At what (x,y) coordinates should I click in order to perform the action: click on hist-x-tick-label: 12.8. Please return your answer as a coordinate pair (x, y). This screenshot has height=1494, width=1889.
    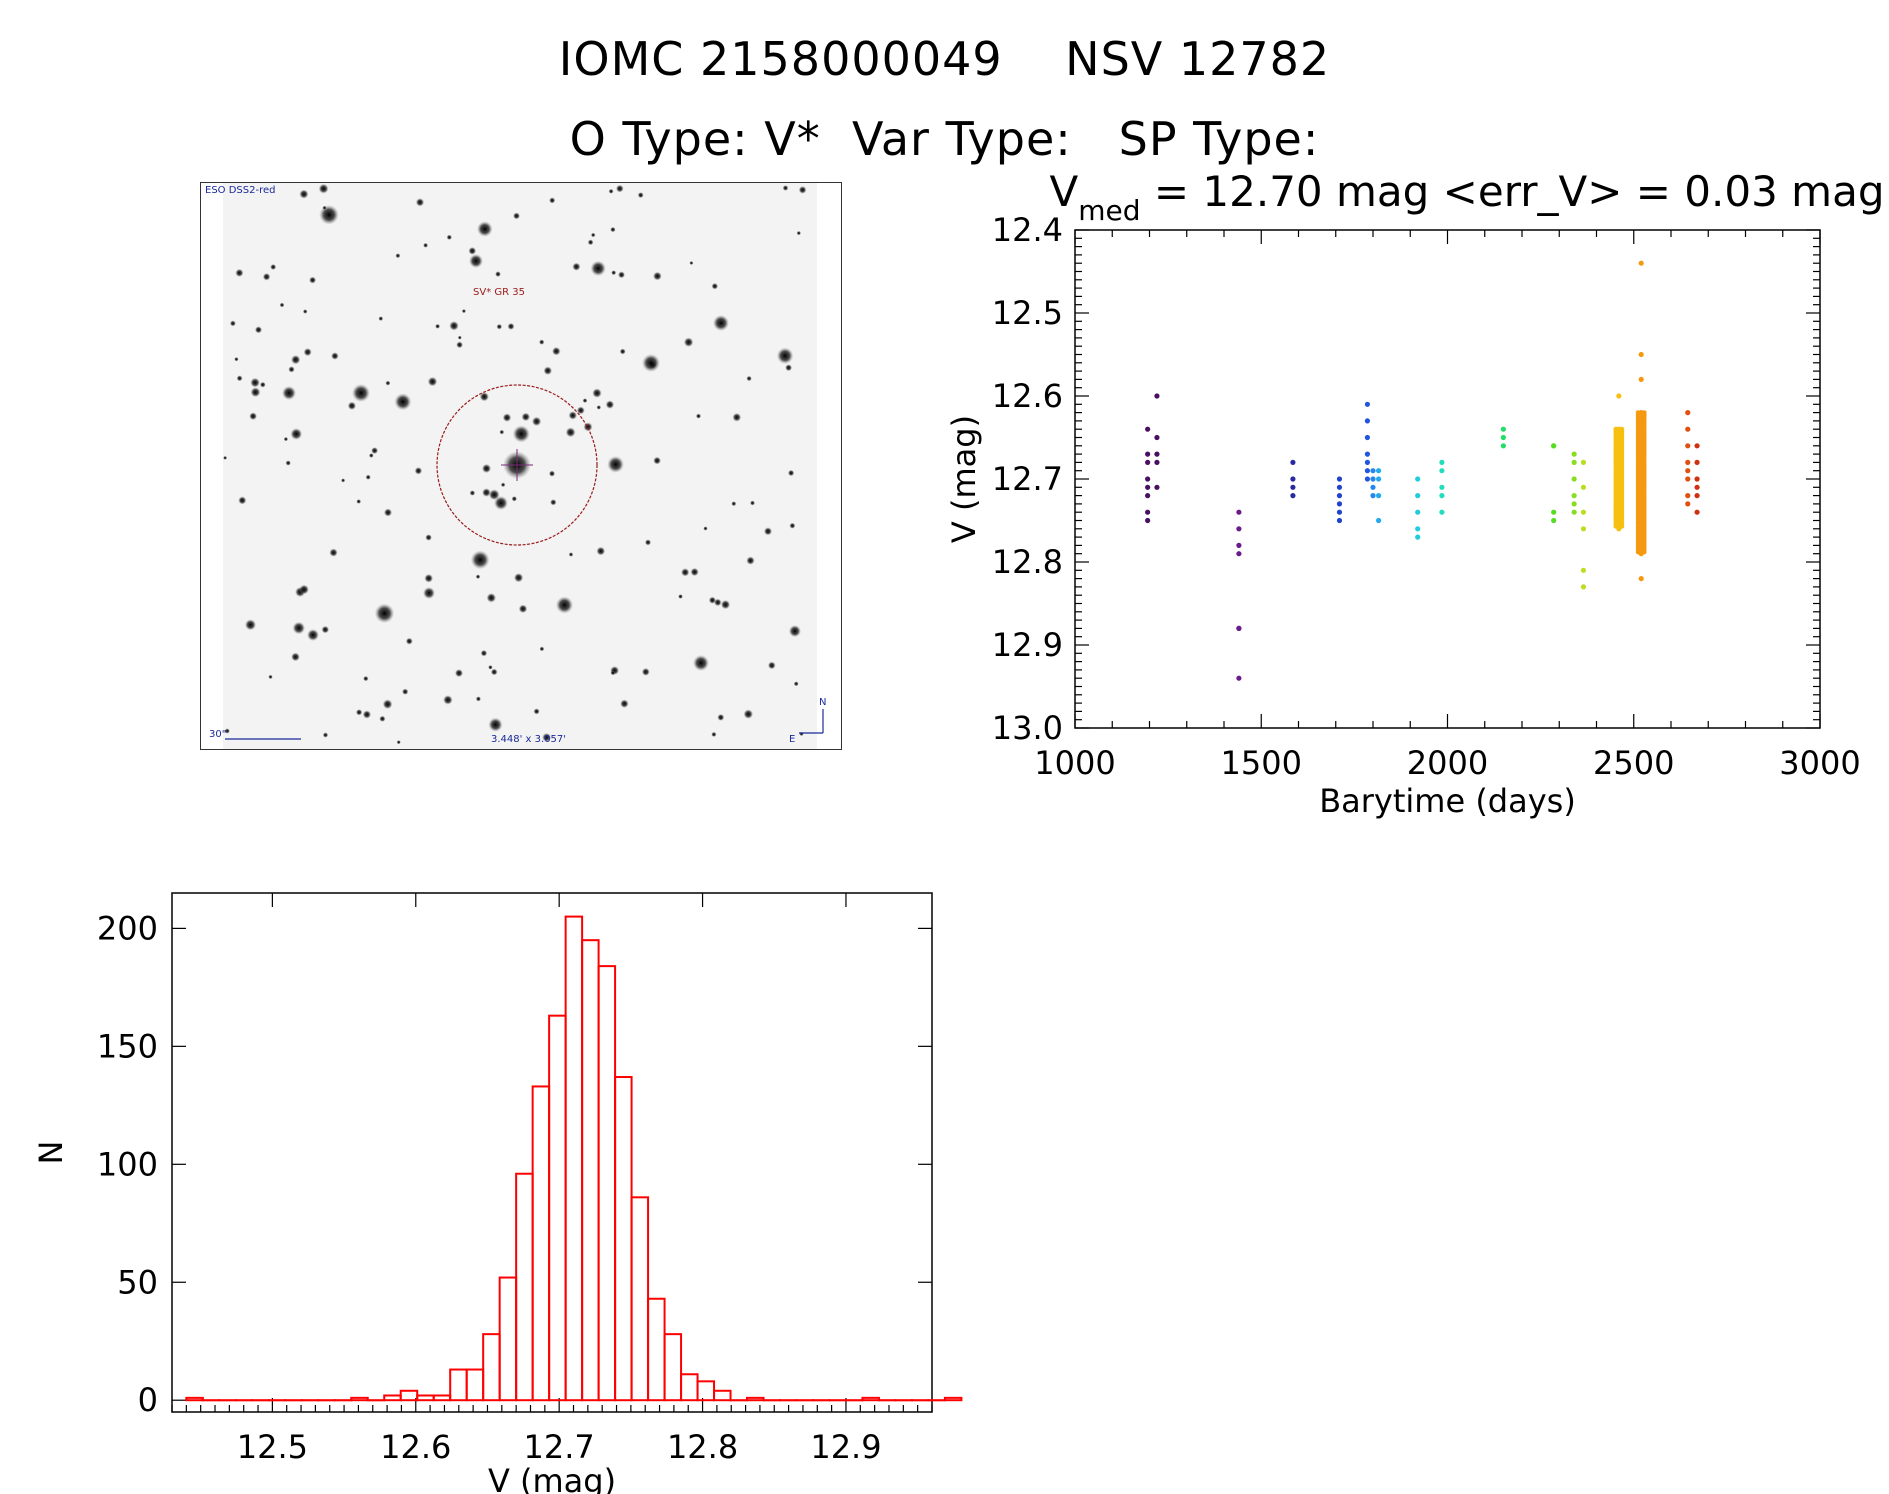
    Looking at the image, I should click on (702, 1447).